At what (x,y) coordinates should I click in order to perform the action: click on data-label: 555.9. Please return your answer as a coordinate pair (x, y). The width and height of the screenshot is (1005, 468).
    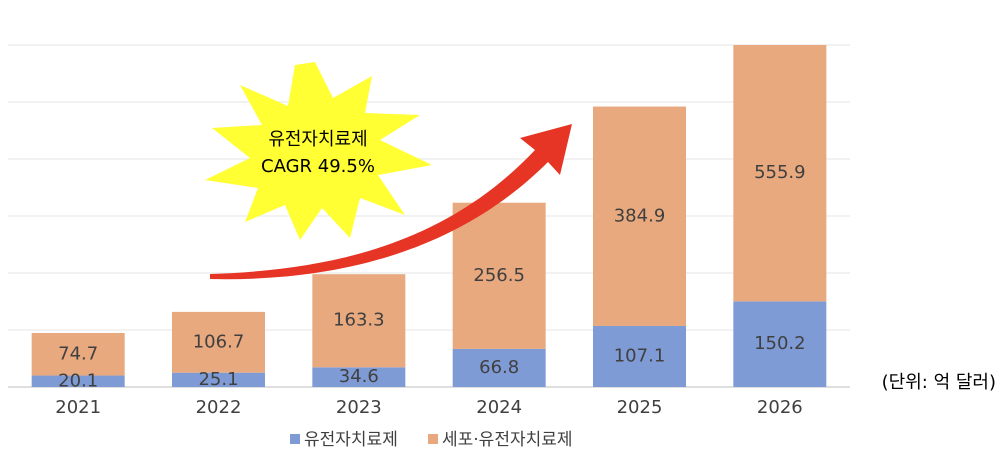
    Looking at the image, I should click on (780, 172).